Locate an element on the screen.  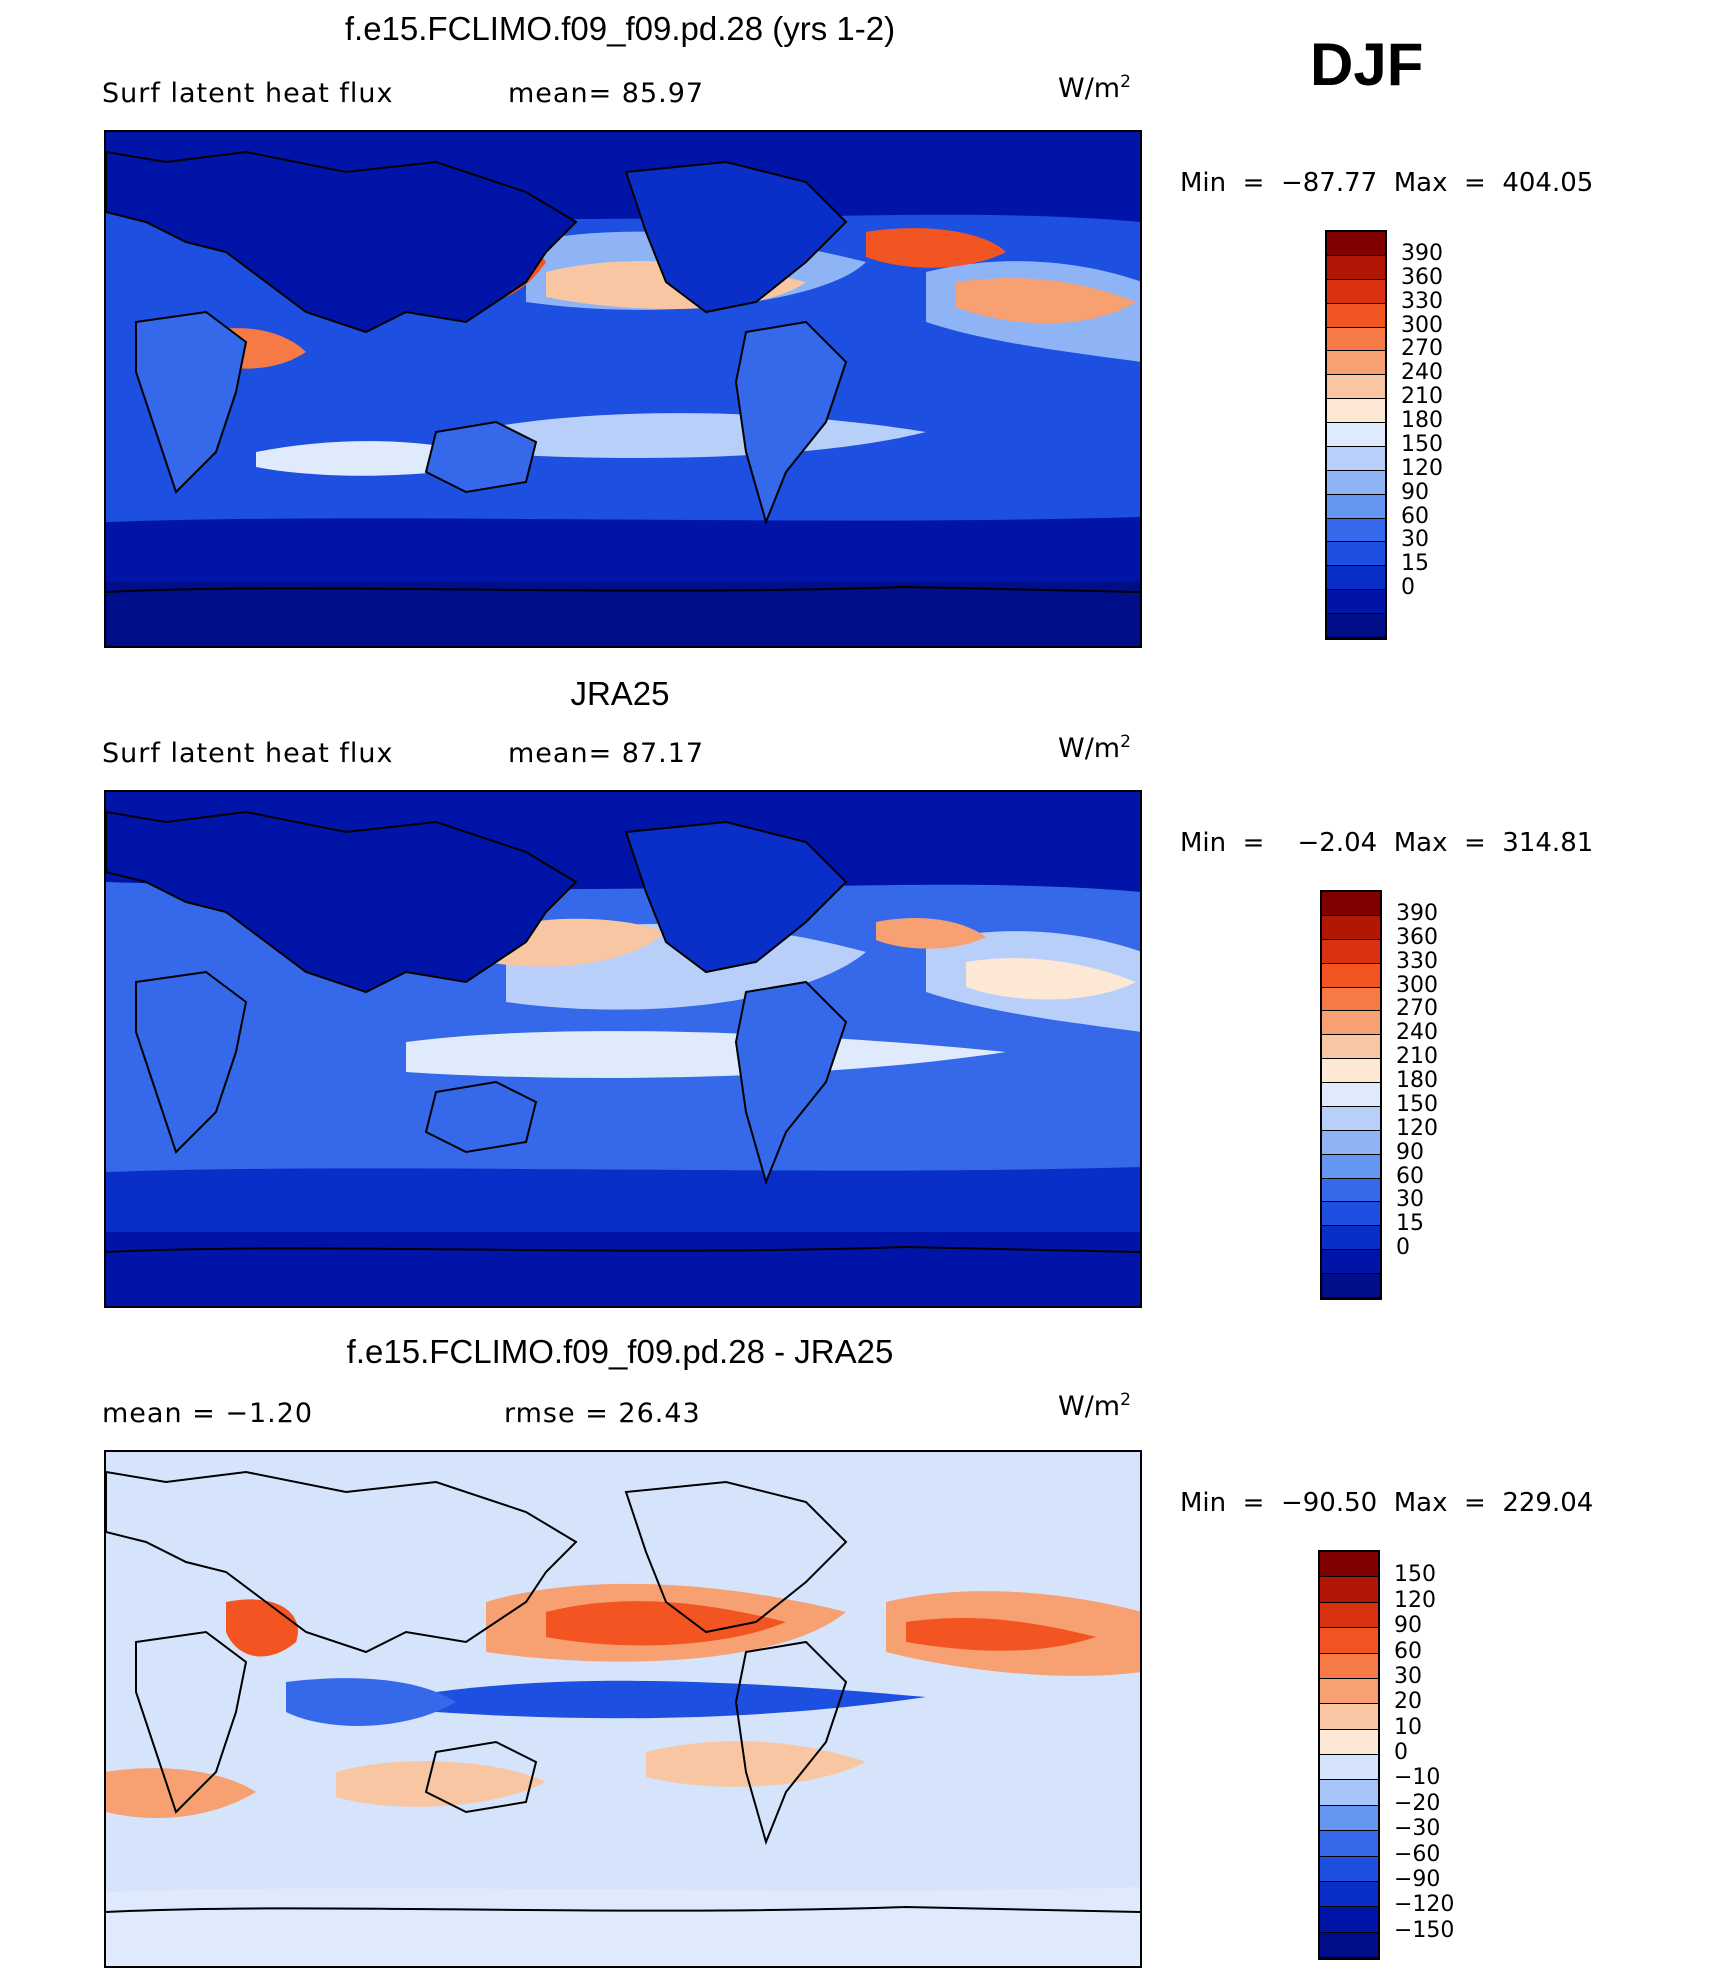
colorbar-tick-label: 150 is located at coordinates (1415, 1575).